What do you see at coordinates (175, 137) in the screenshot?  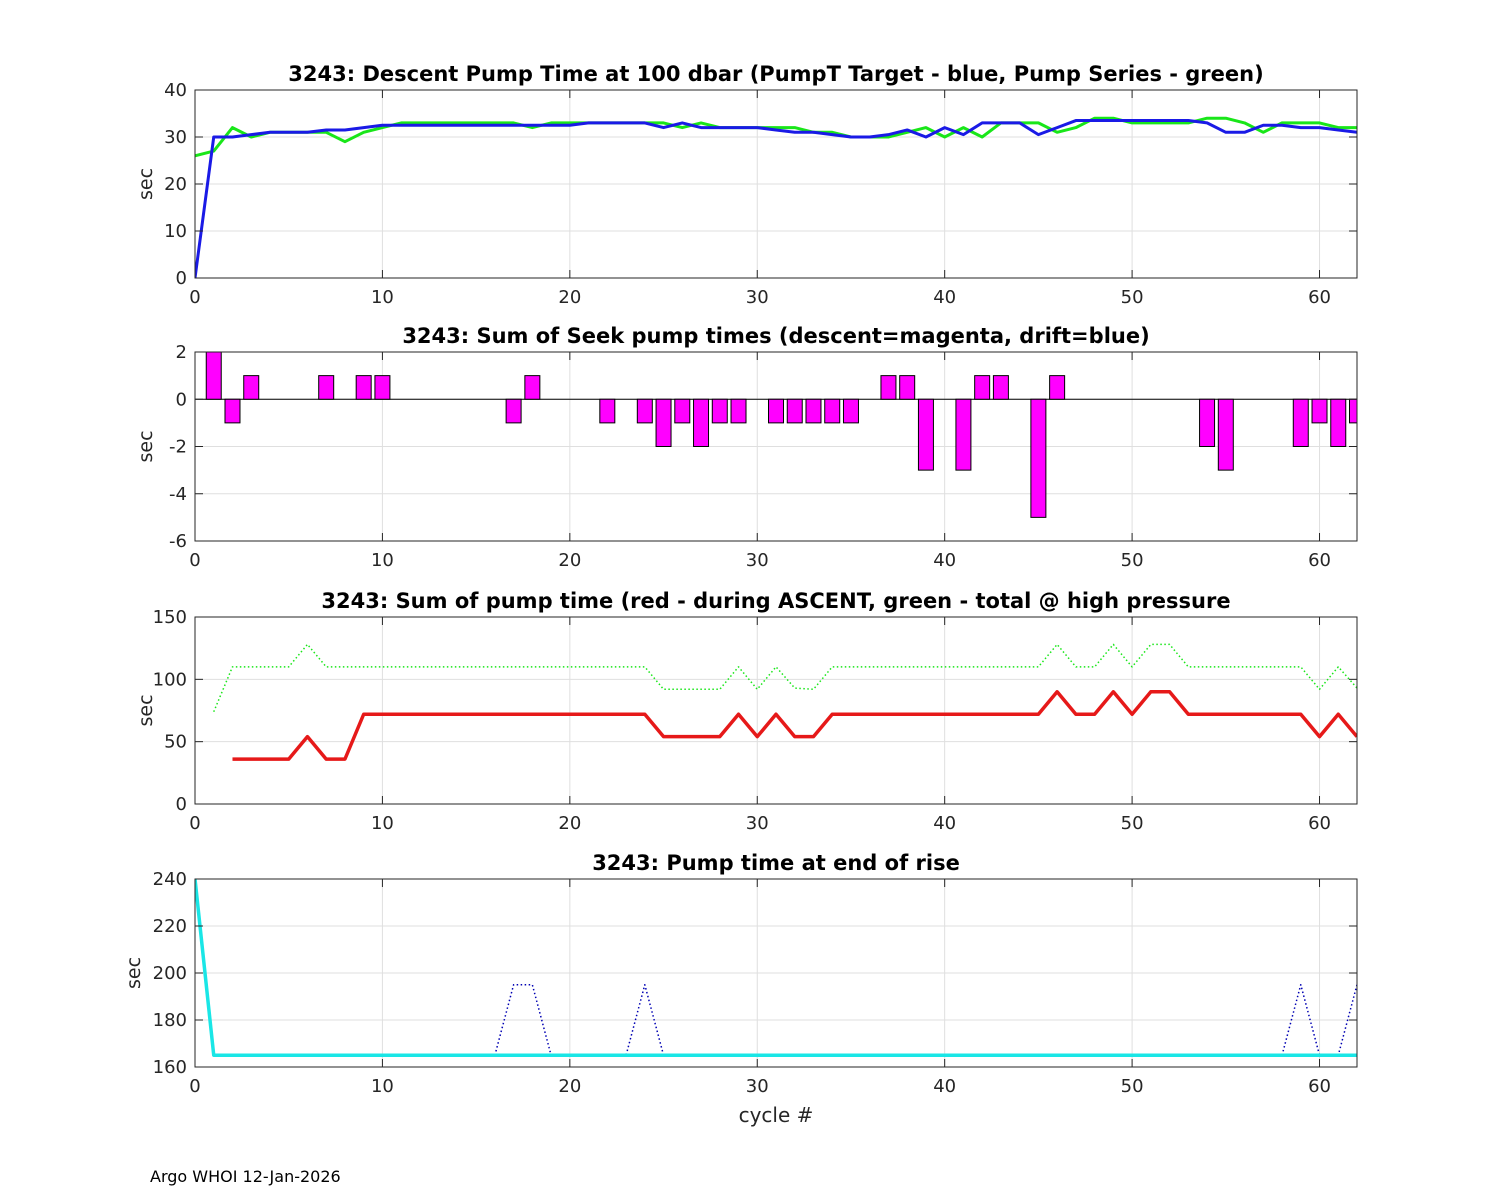 I see `y-tick-label: 30` at bounding box center [175, 137].